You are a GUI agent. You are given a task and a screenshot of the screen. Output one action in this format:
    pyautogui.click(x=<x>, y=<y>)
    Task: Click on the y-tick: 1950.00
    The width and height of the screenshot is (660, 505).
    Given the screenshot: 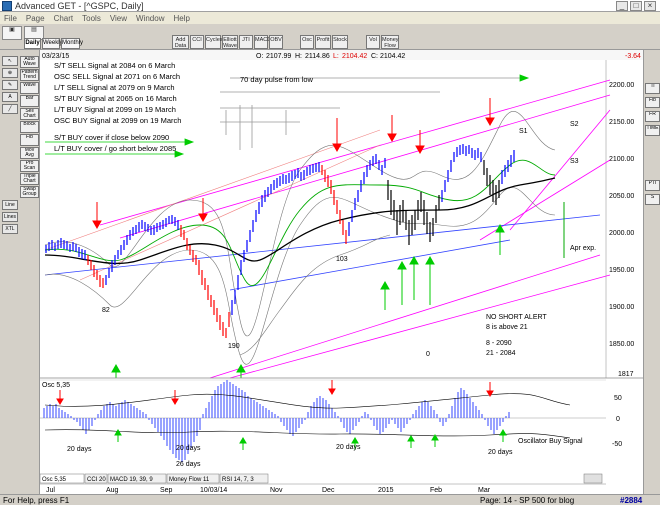 What is the action you would take?
    pyautogui.click(x=621, y=270)
    